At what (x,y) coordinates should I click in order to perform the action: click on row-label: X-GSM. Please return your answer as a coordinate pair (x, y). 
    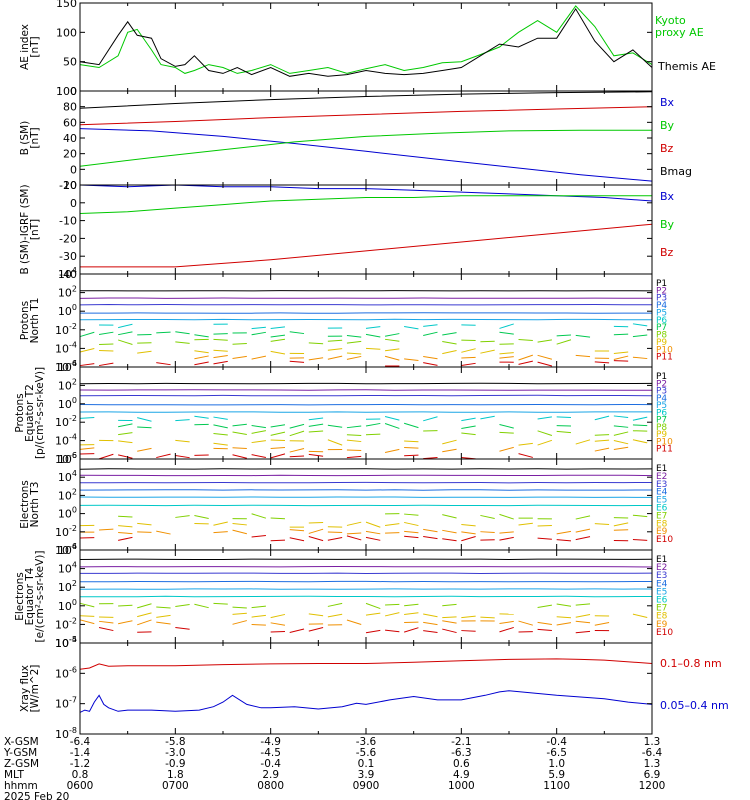
    Looking at the image, I should click on (21, 742).